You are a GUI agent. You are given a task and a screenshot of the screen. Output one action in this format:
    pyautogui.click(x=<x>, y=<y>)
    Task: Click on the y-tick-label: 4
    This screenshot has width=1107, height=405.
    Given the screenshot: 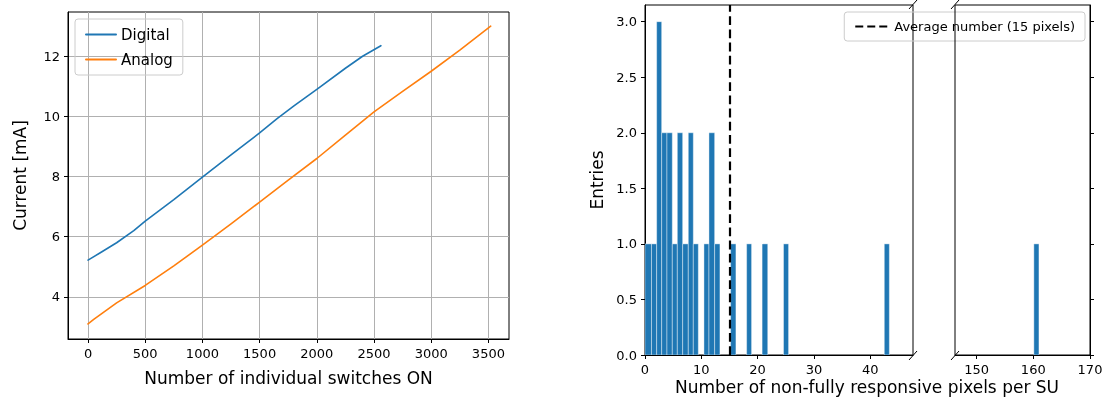 What is the action you would take?
    pyautogui.click(x=55, y=297)
    